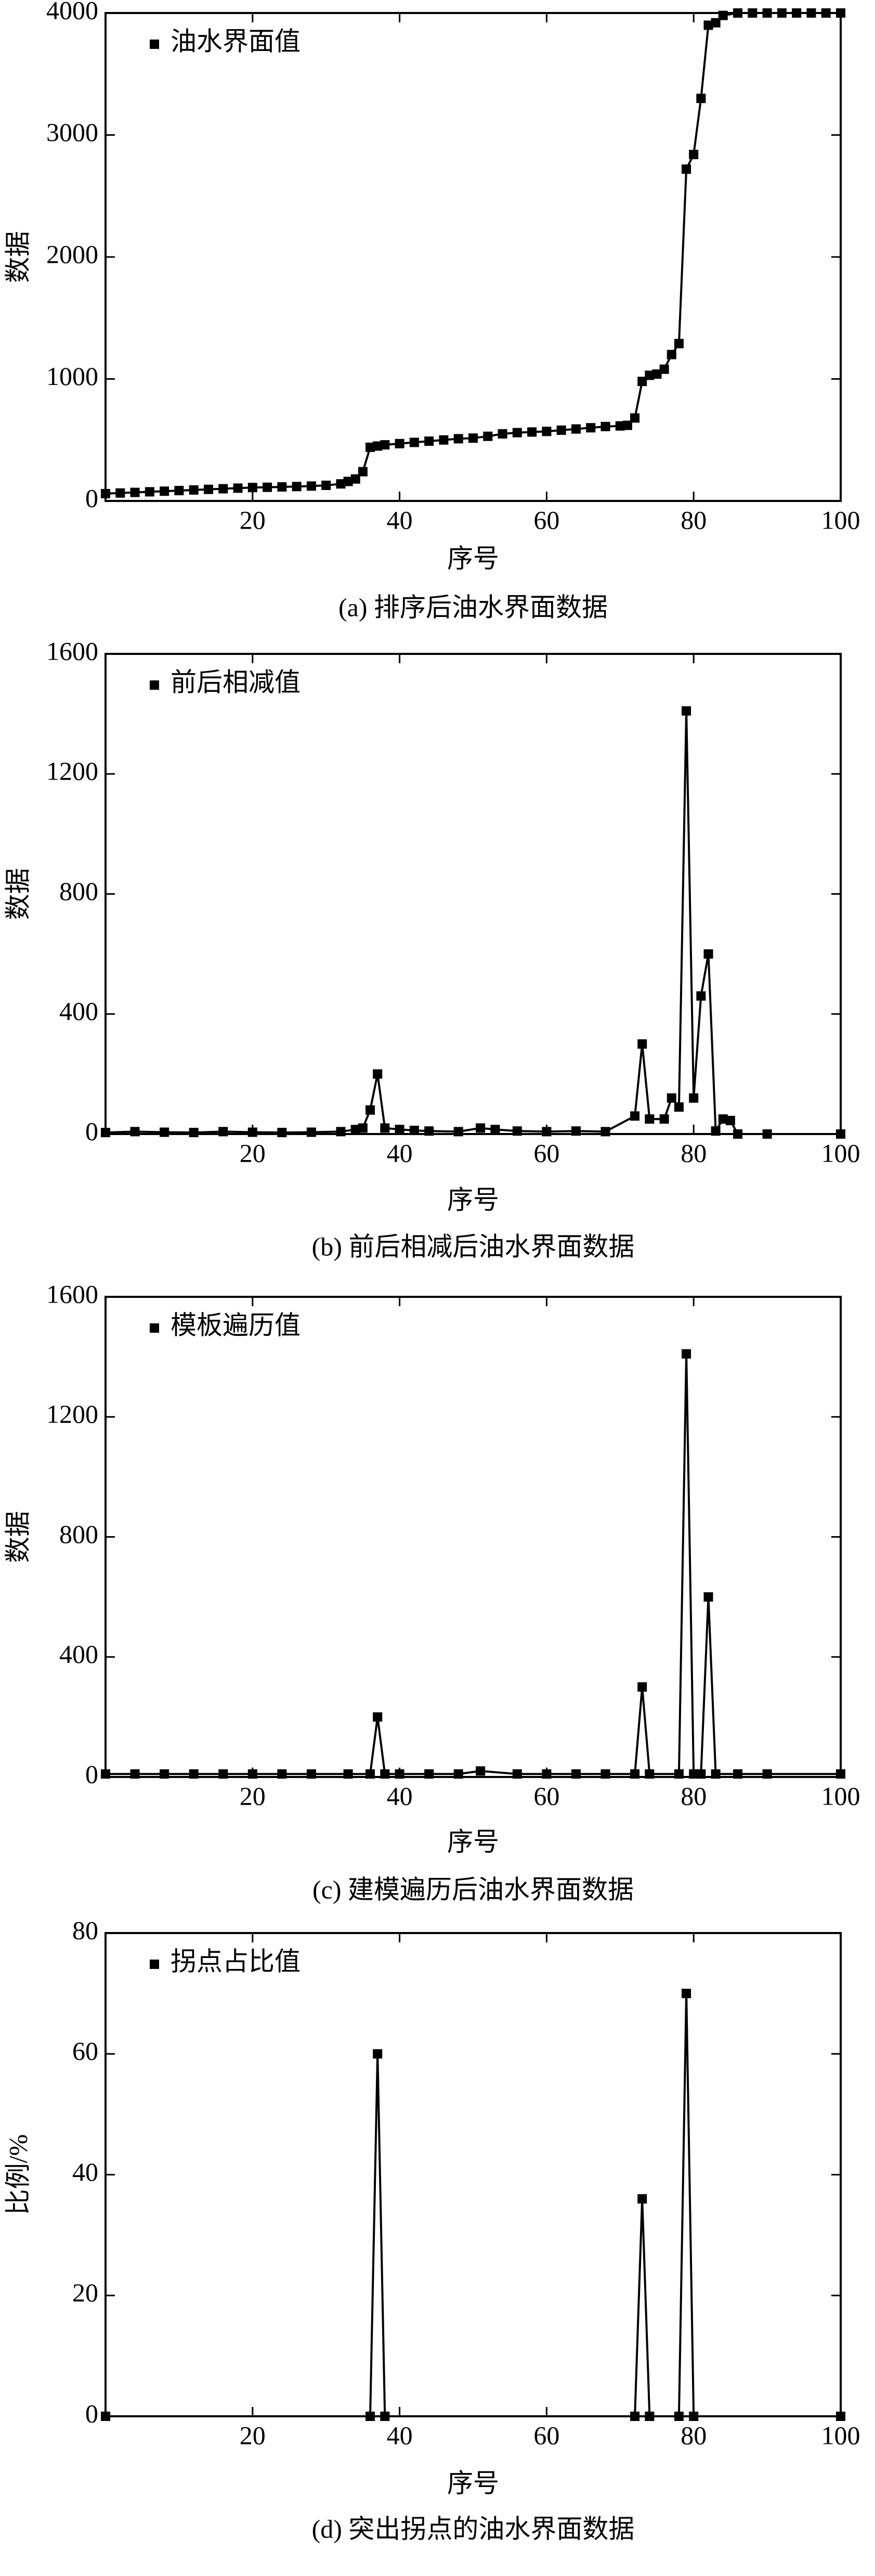 The image size is (875, 2576). Describe the element at coordinates (79, 891) in the screenshot. I see `y-tick-label: 800` at that location.